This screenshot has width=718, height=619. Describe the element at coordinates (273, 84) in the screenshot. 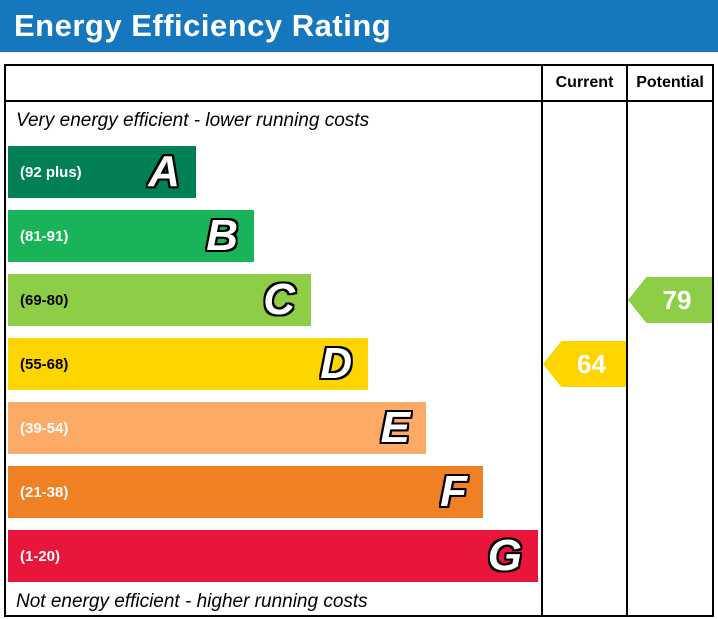

I see `header-spacer` at that location.